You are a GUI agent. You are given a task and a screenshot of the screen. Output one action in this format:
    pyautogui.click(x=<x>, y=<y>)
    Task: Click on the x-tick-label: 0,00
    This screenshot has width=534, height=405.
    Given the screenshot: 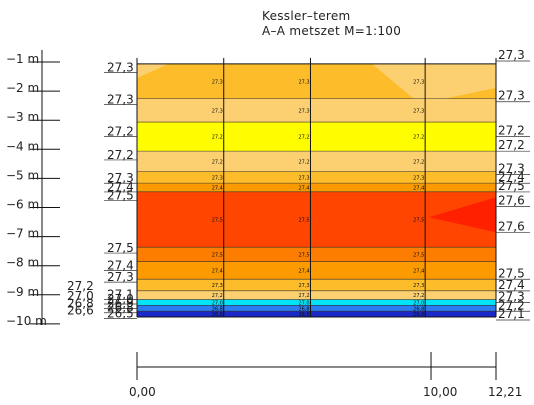 What is the action you would take?
    pyautogui.click(x=142, y=392)
    